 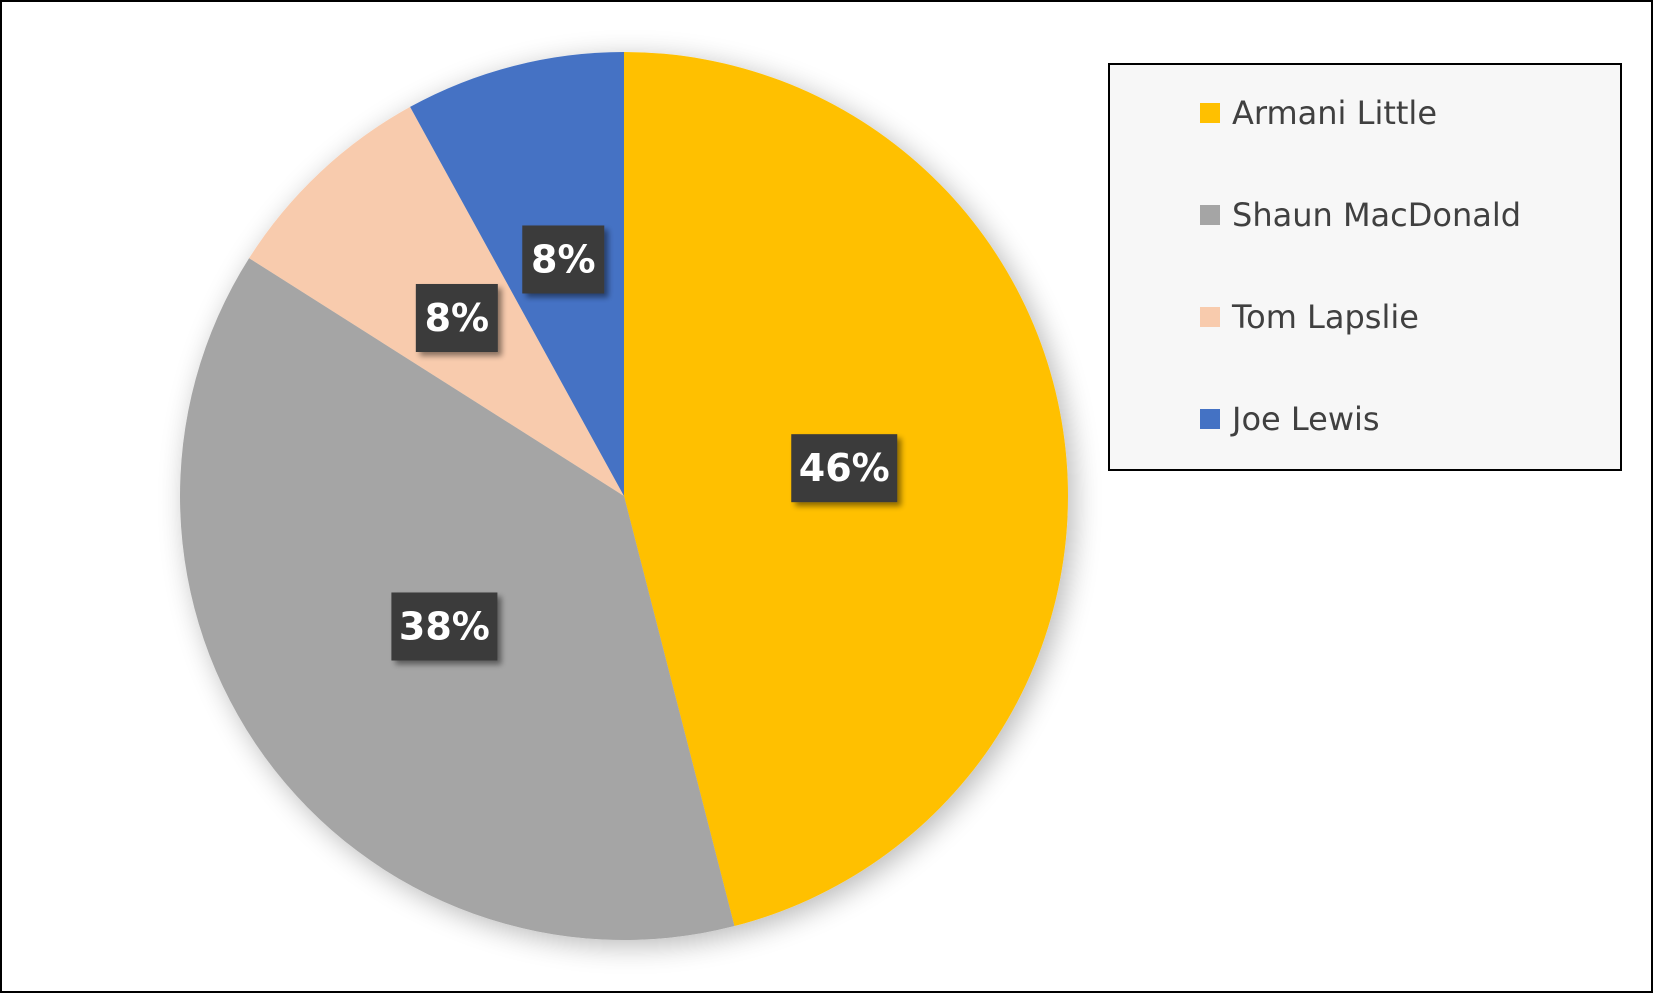 I want to click on legend-swatch-tom-lapslie, so click(x=1210, y=317).